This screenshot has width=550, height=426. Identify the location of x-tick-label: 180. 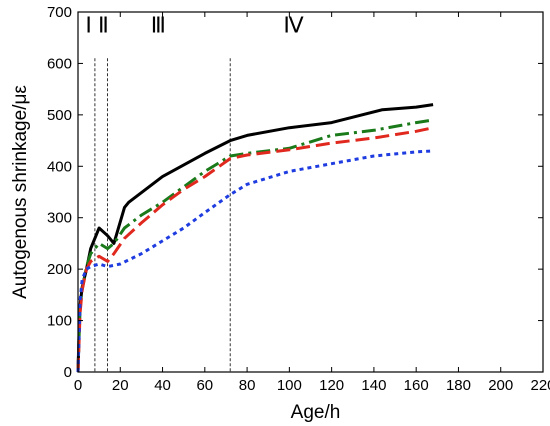
(458, 385).